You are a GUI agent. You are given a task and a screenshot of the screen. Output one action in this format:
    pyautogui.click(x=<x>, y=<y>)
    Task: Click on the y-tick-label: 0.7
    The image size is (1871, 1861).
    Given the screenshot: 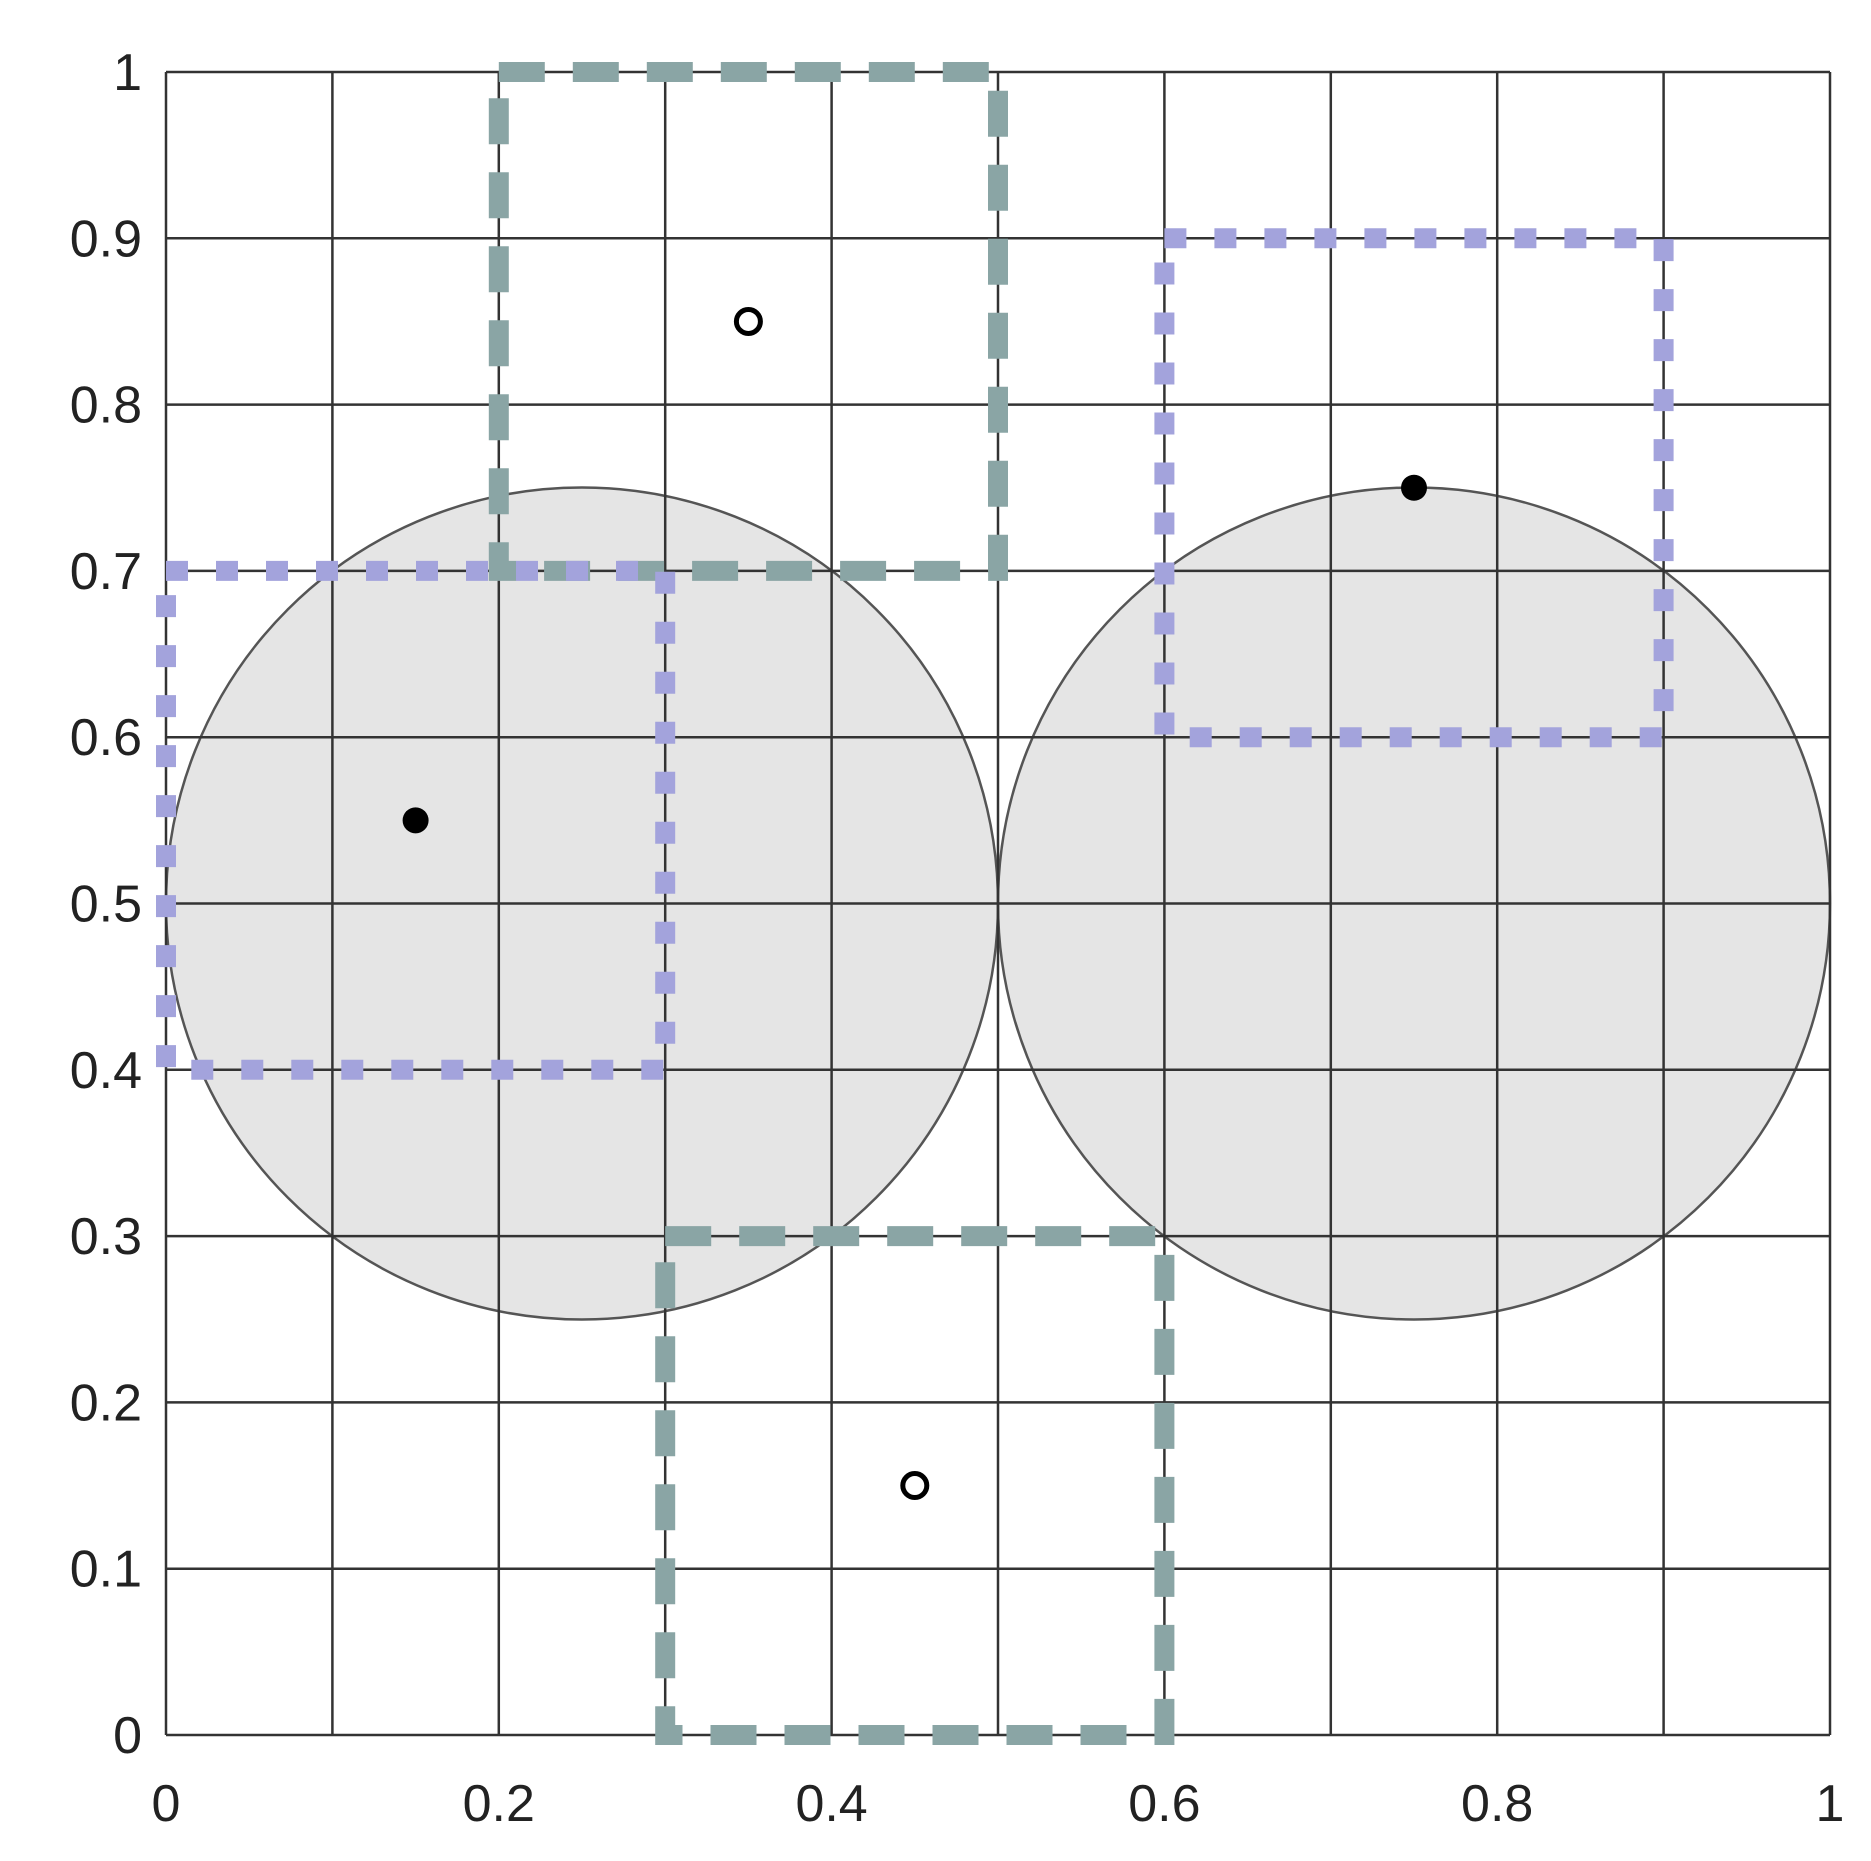 What is the action you would take?
    pyautogui.click(x=106, y=572)
    